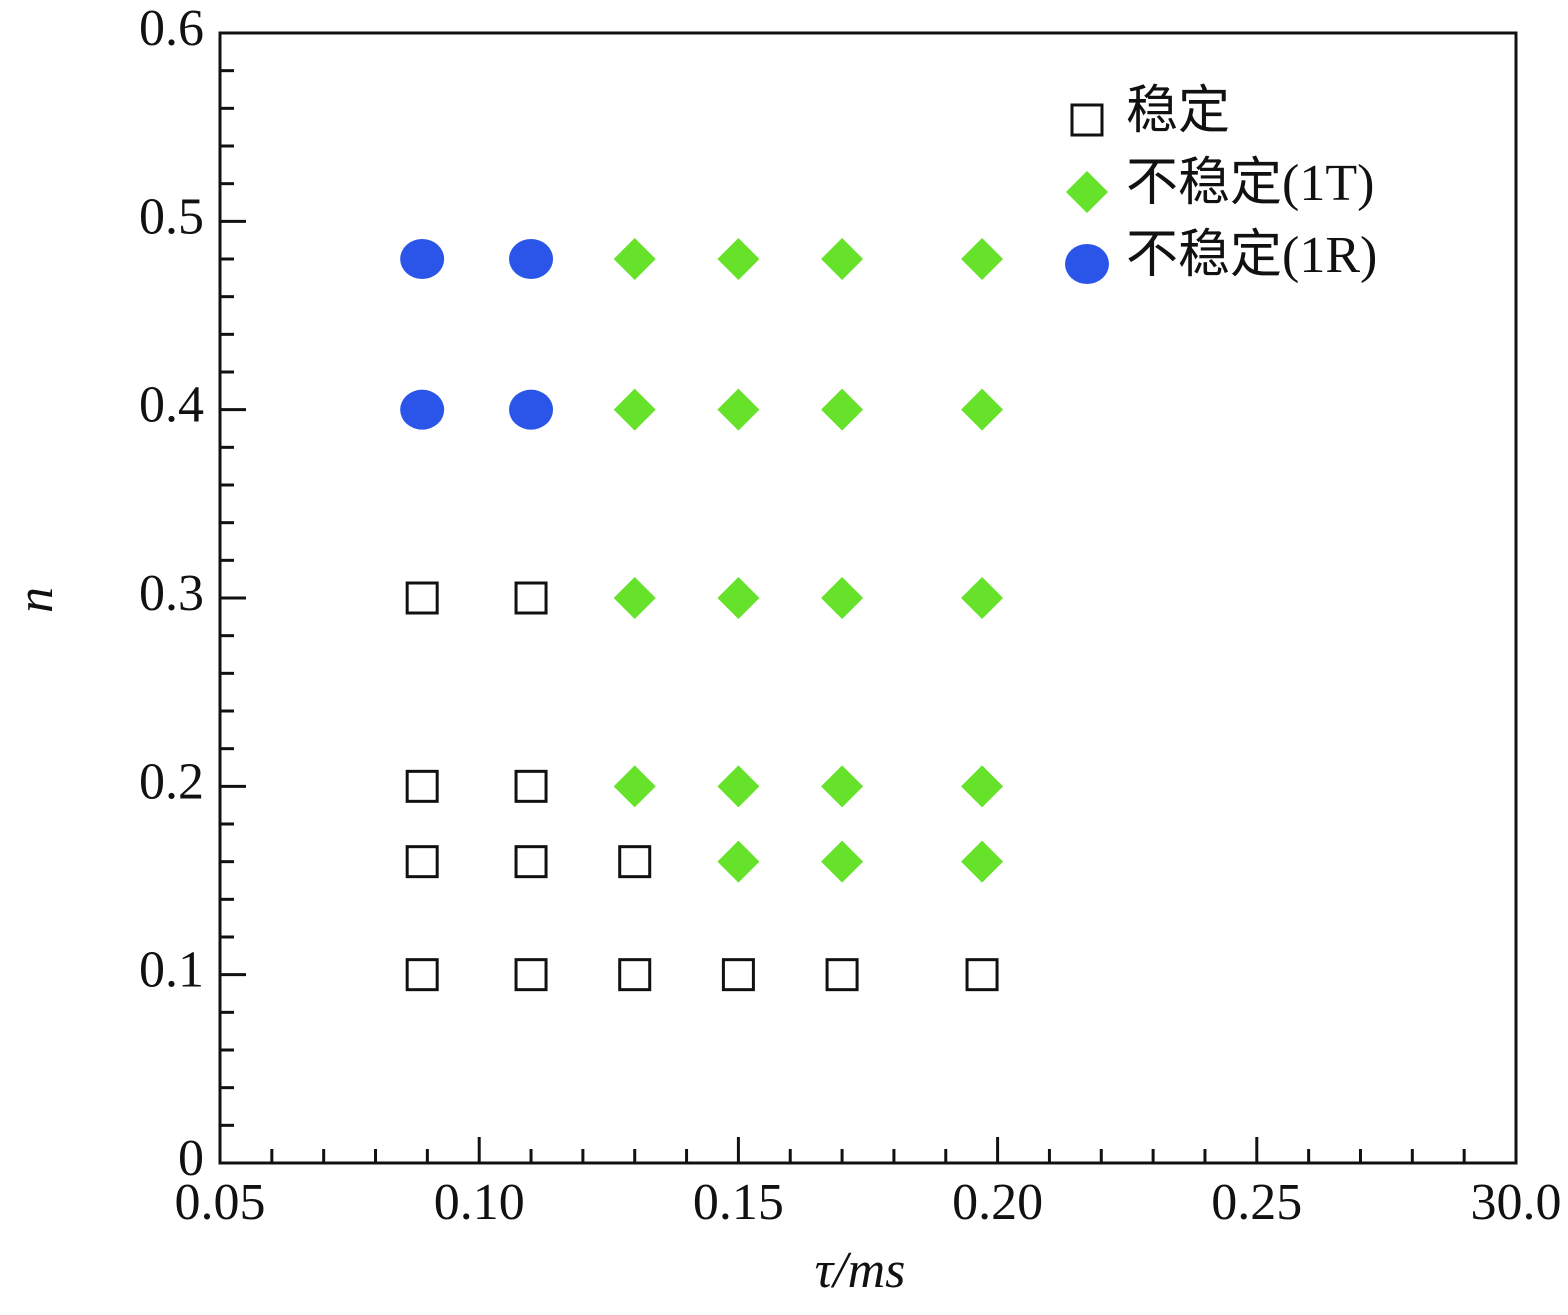  What do you see at coordinates (860, 1270) in the screenshot?
I see `x-axis-label: τ/ms` at bounding box center [860, 1270].